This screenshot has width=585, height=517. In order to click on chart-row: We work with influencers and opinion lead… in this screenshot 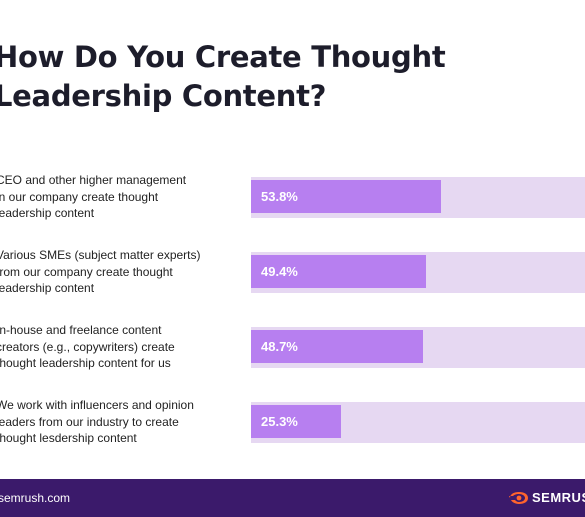, I will do `click(292, 427)`.